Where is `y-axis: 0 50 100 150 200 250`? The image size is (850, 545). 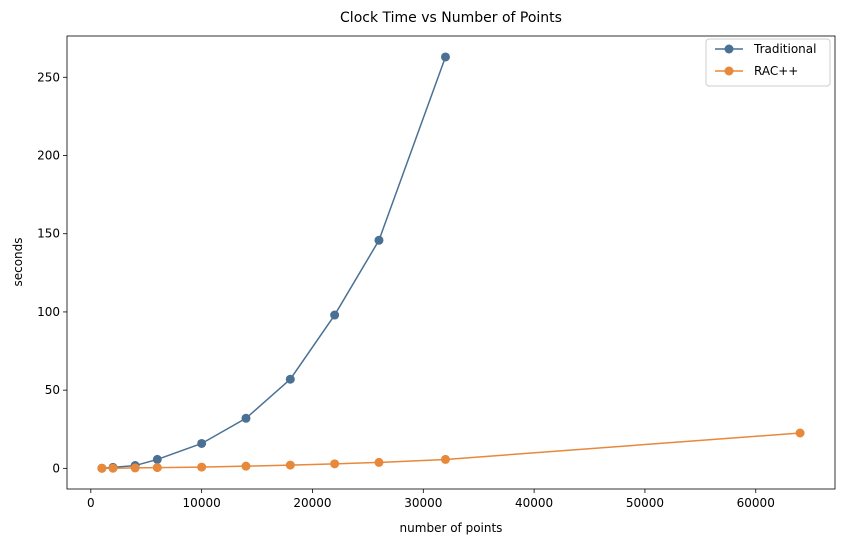 y-axis: 0 50 100 150 200 250 is located at coordinates (52, 272).